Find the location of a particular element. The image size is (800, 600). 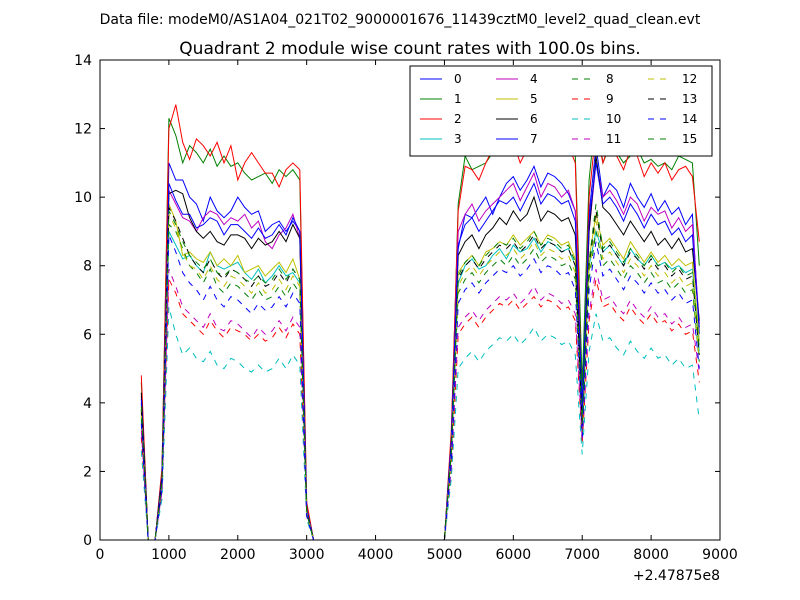

y-tick-label: 8 is located at coordinates (87, 267).